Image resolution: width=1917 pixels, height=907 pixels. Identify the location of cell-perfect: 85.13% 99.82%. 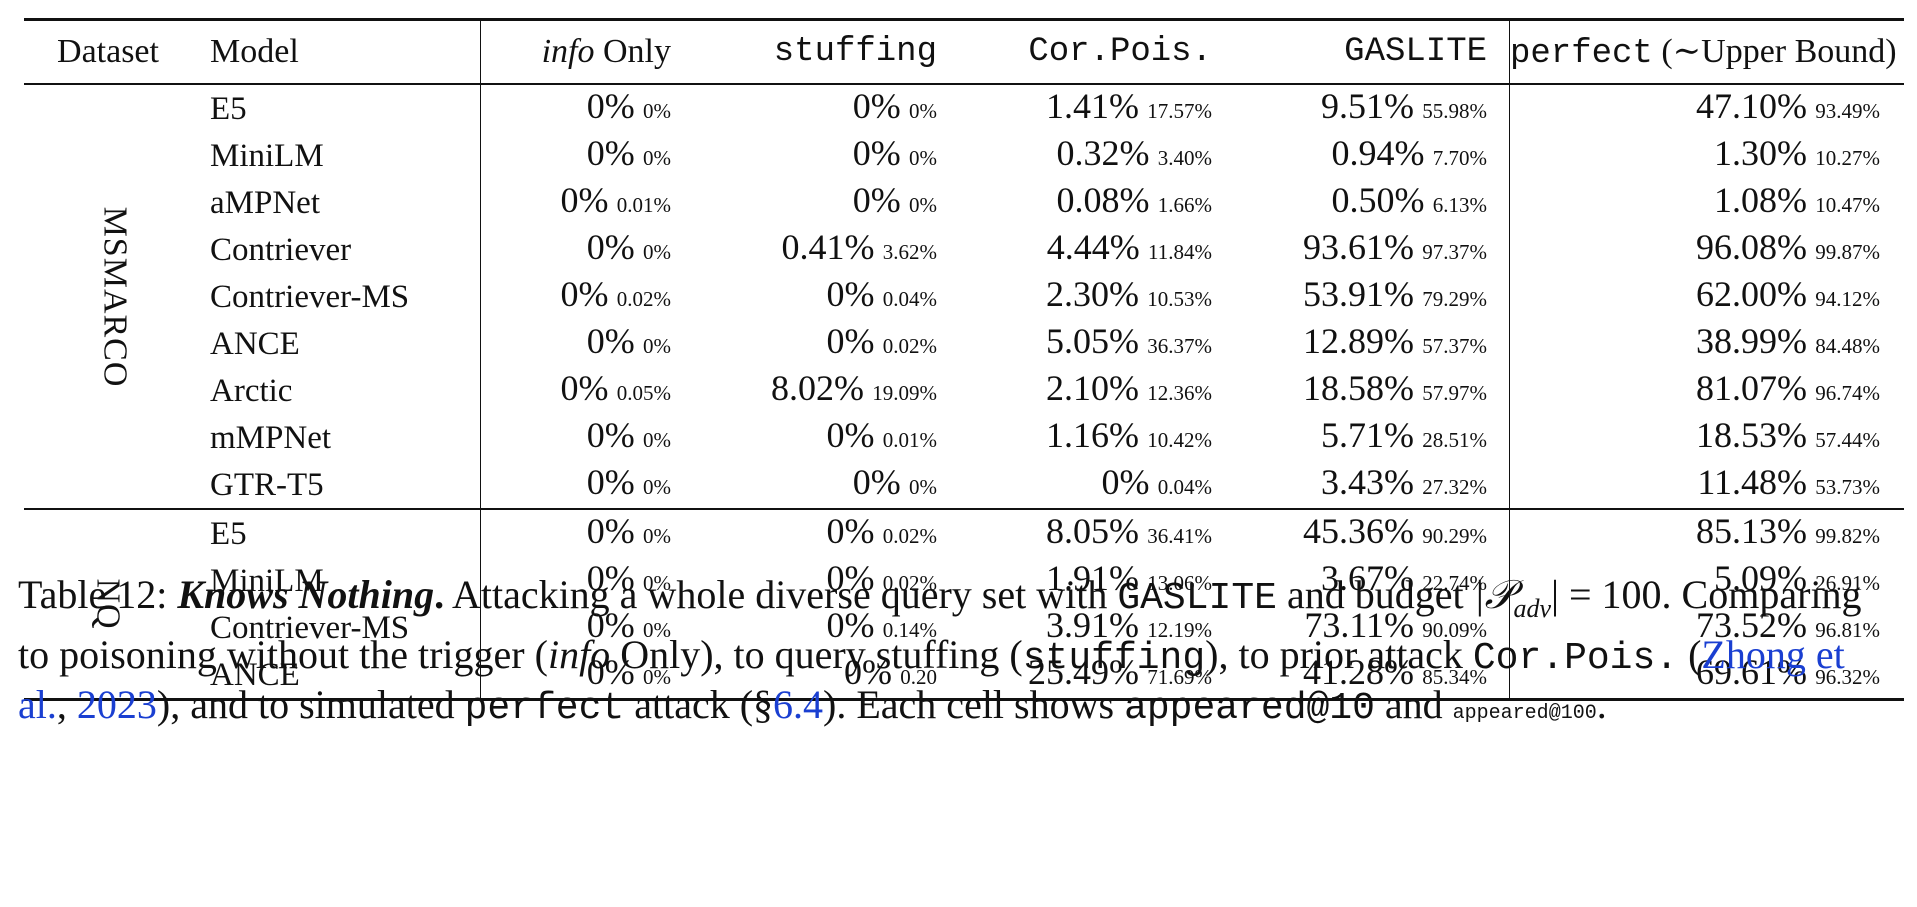
(1706, 533).